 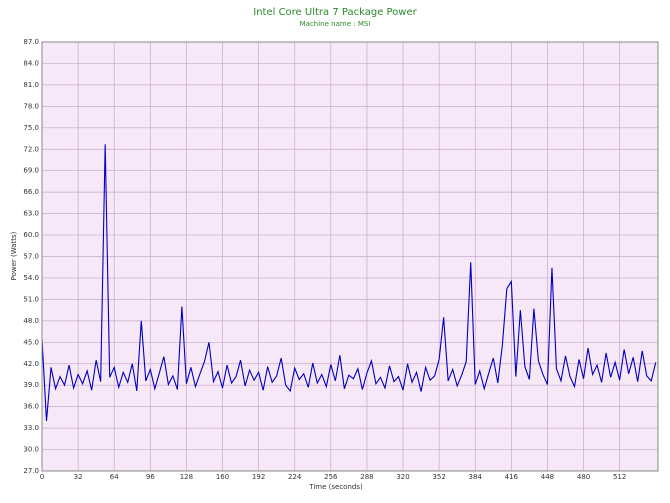 What do you see at coordinates (150, 477) in the screenshot?
I see `x-tick-label: 96` at bounding box center [150, 477].